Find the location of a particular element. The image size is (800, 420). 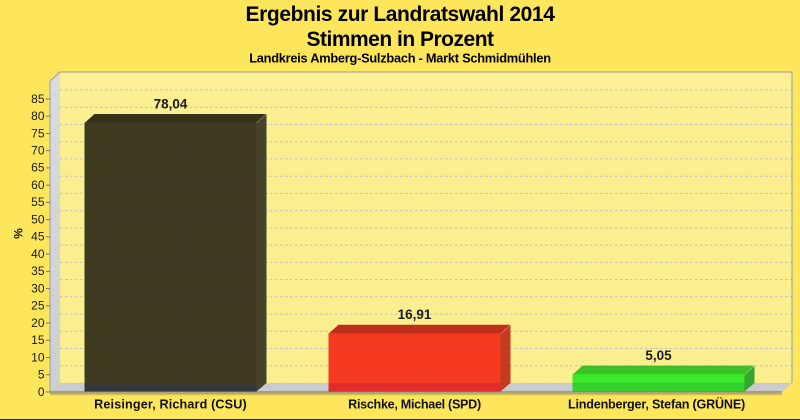

svg-text: 5 is located at coordinates (41, 375).